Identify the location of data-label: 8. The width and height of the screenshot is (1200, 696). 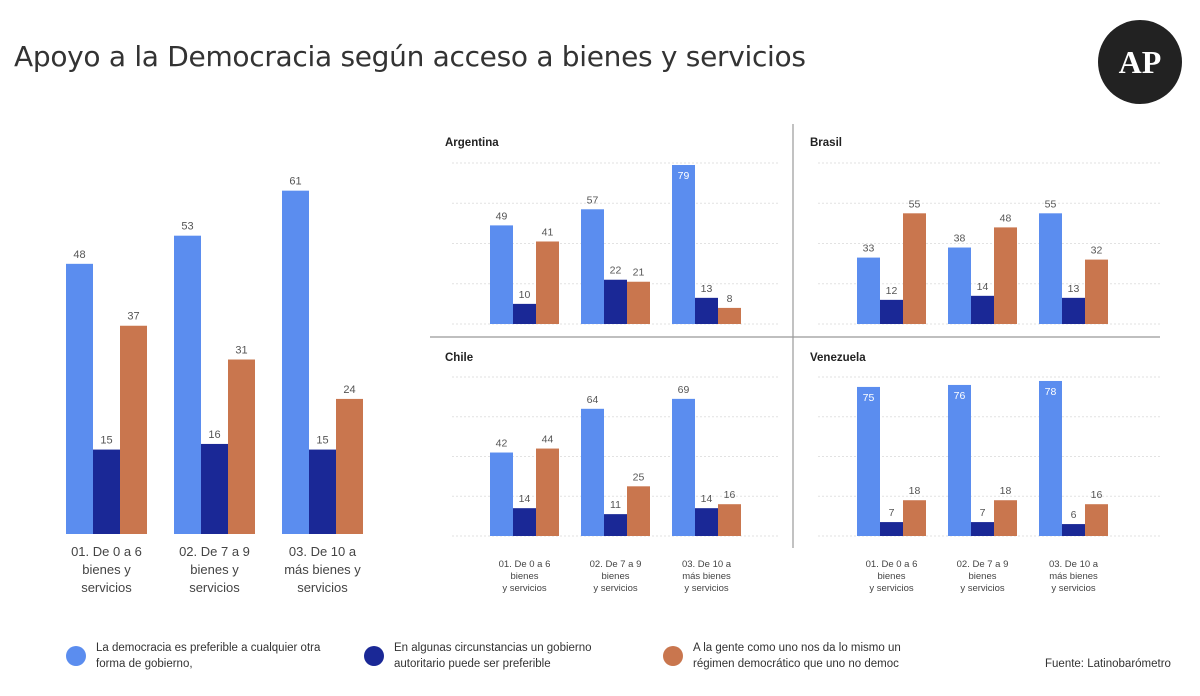
(730, 299).